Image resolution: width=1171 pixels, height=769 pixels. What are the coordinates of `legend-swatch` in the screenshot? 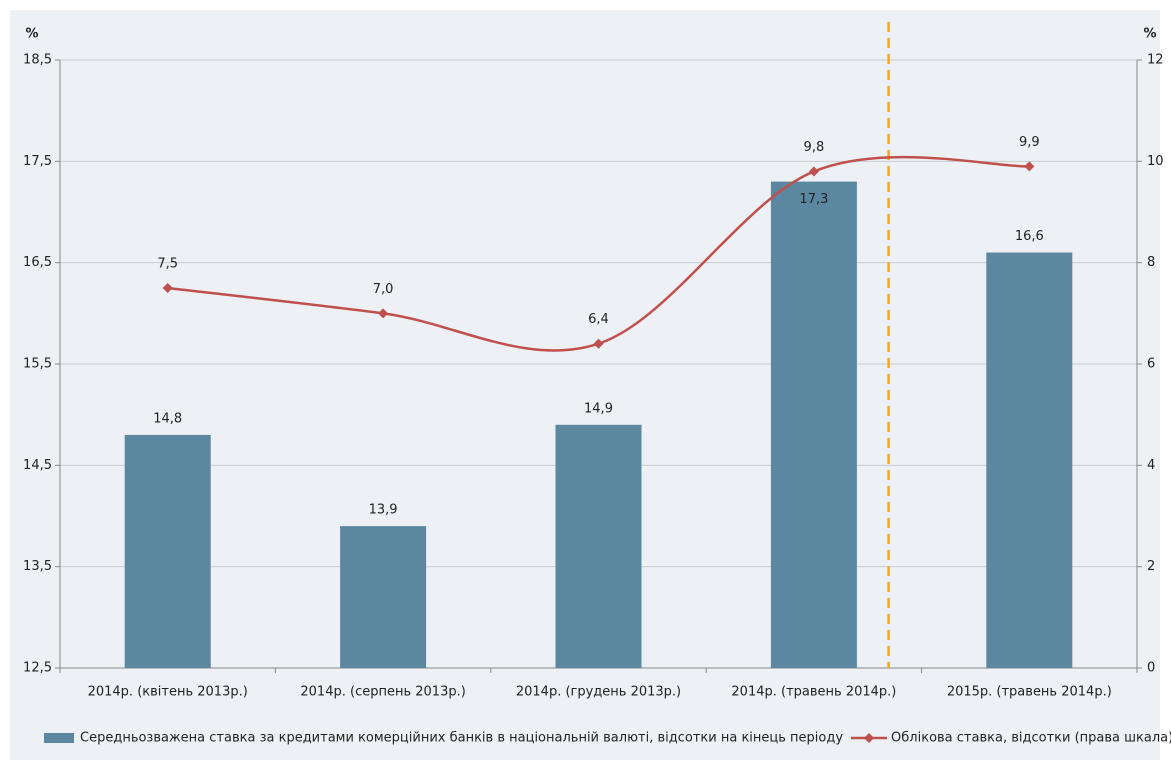 It's located at (59, 738).